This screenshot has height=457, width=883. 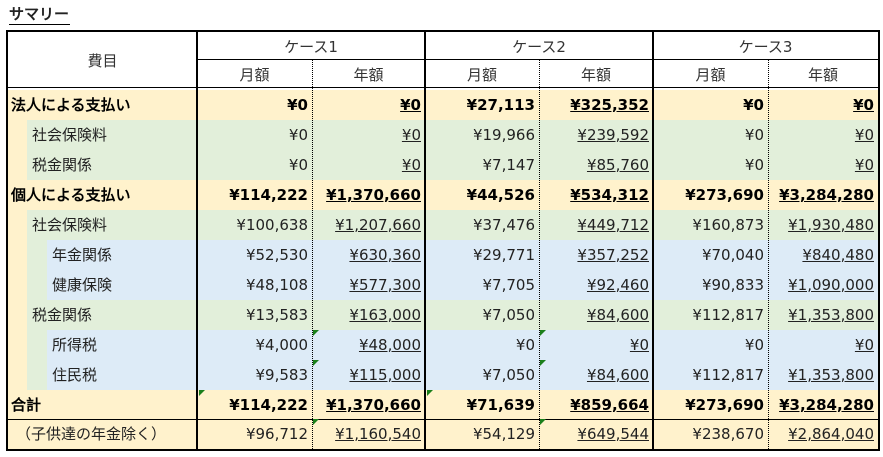 I want to click on monthly-value-case-2: ¥37,476, so click(x=482, y=225).